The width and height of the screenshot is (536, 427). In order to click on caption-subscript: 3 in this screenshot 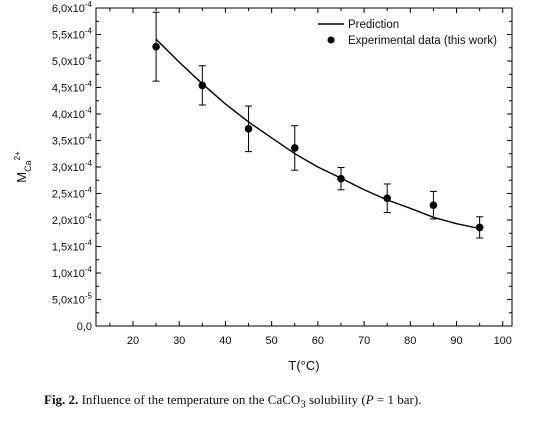, I will do `click(303, 404)`.